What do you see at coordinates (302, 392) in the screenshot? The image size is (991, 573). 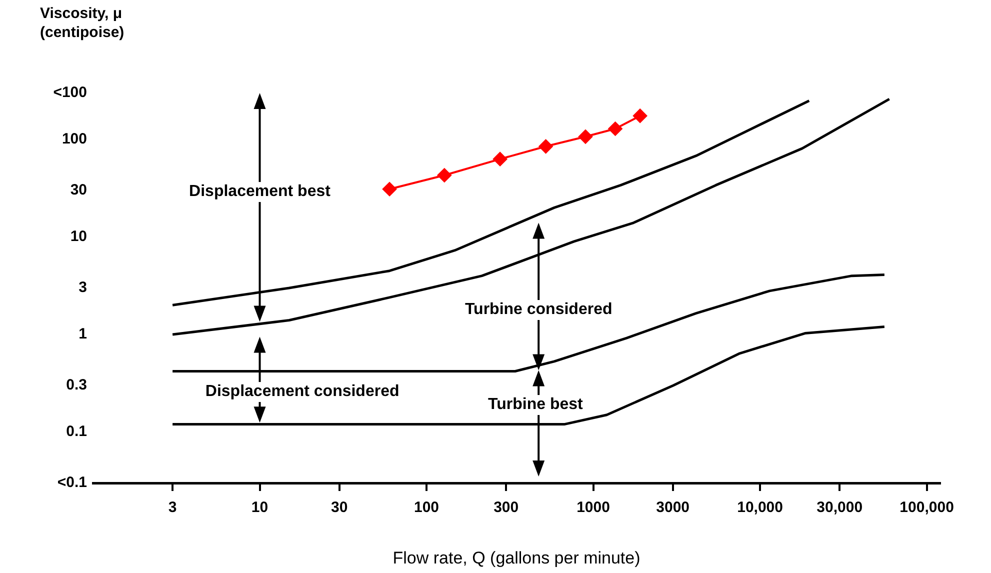 I see `annotation: Displacement considered` at bounding box center [302, 392].